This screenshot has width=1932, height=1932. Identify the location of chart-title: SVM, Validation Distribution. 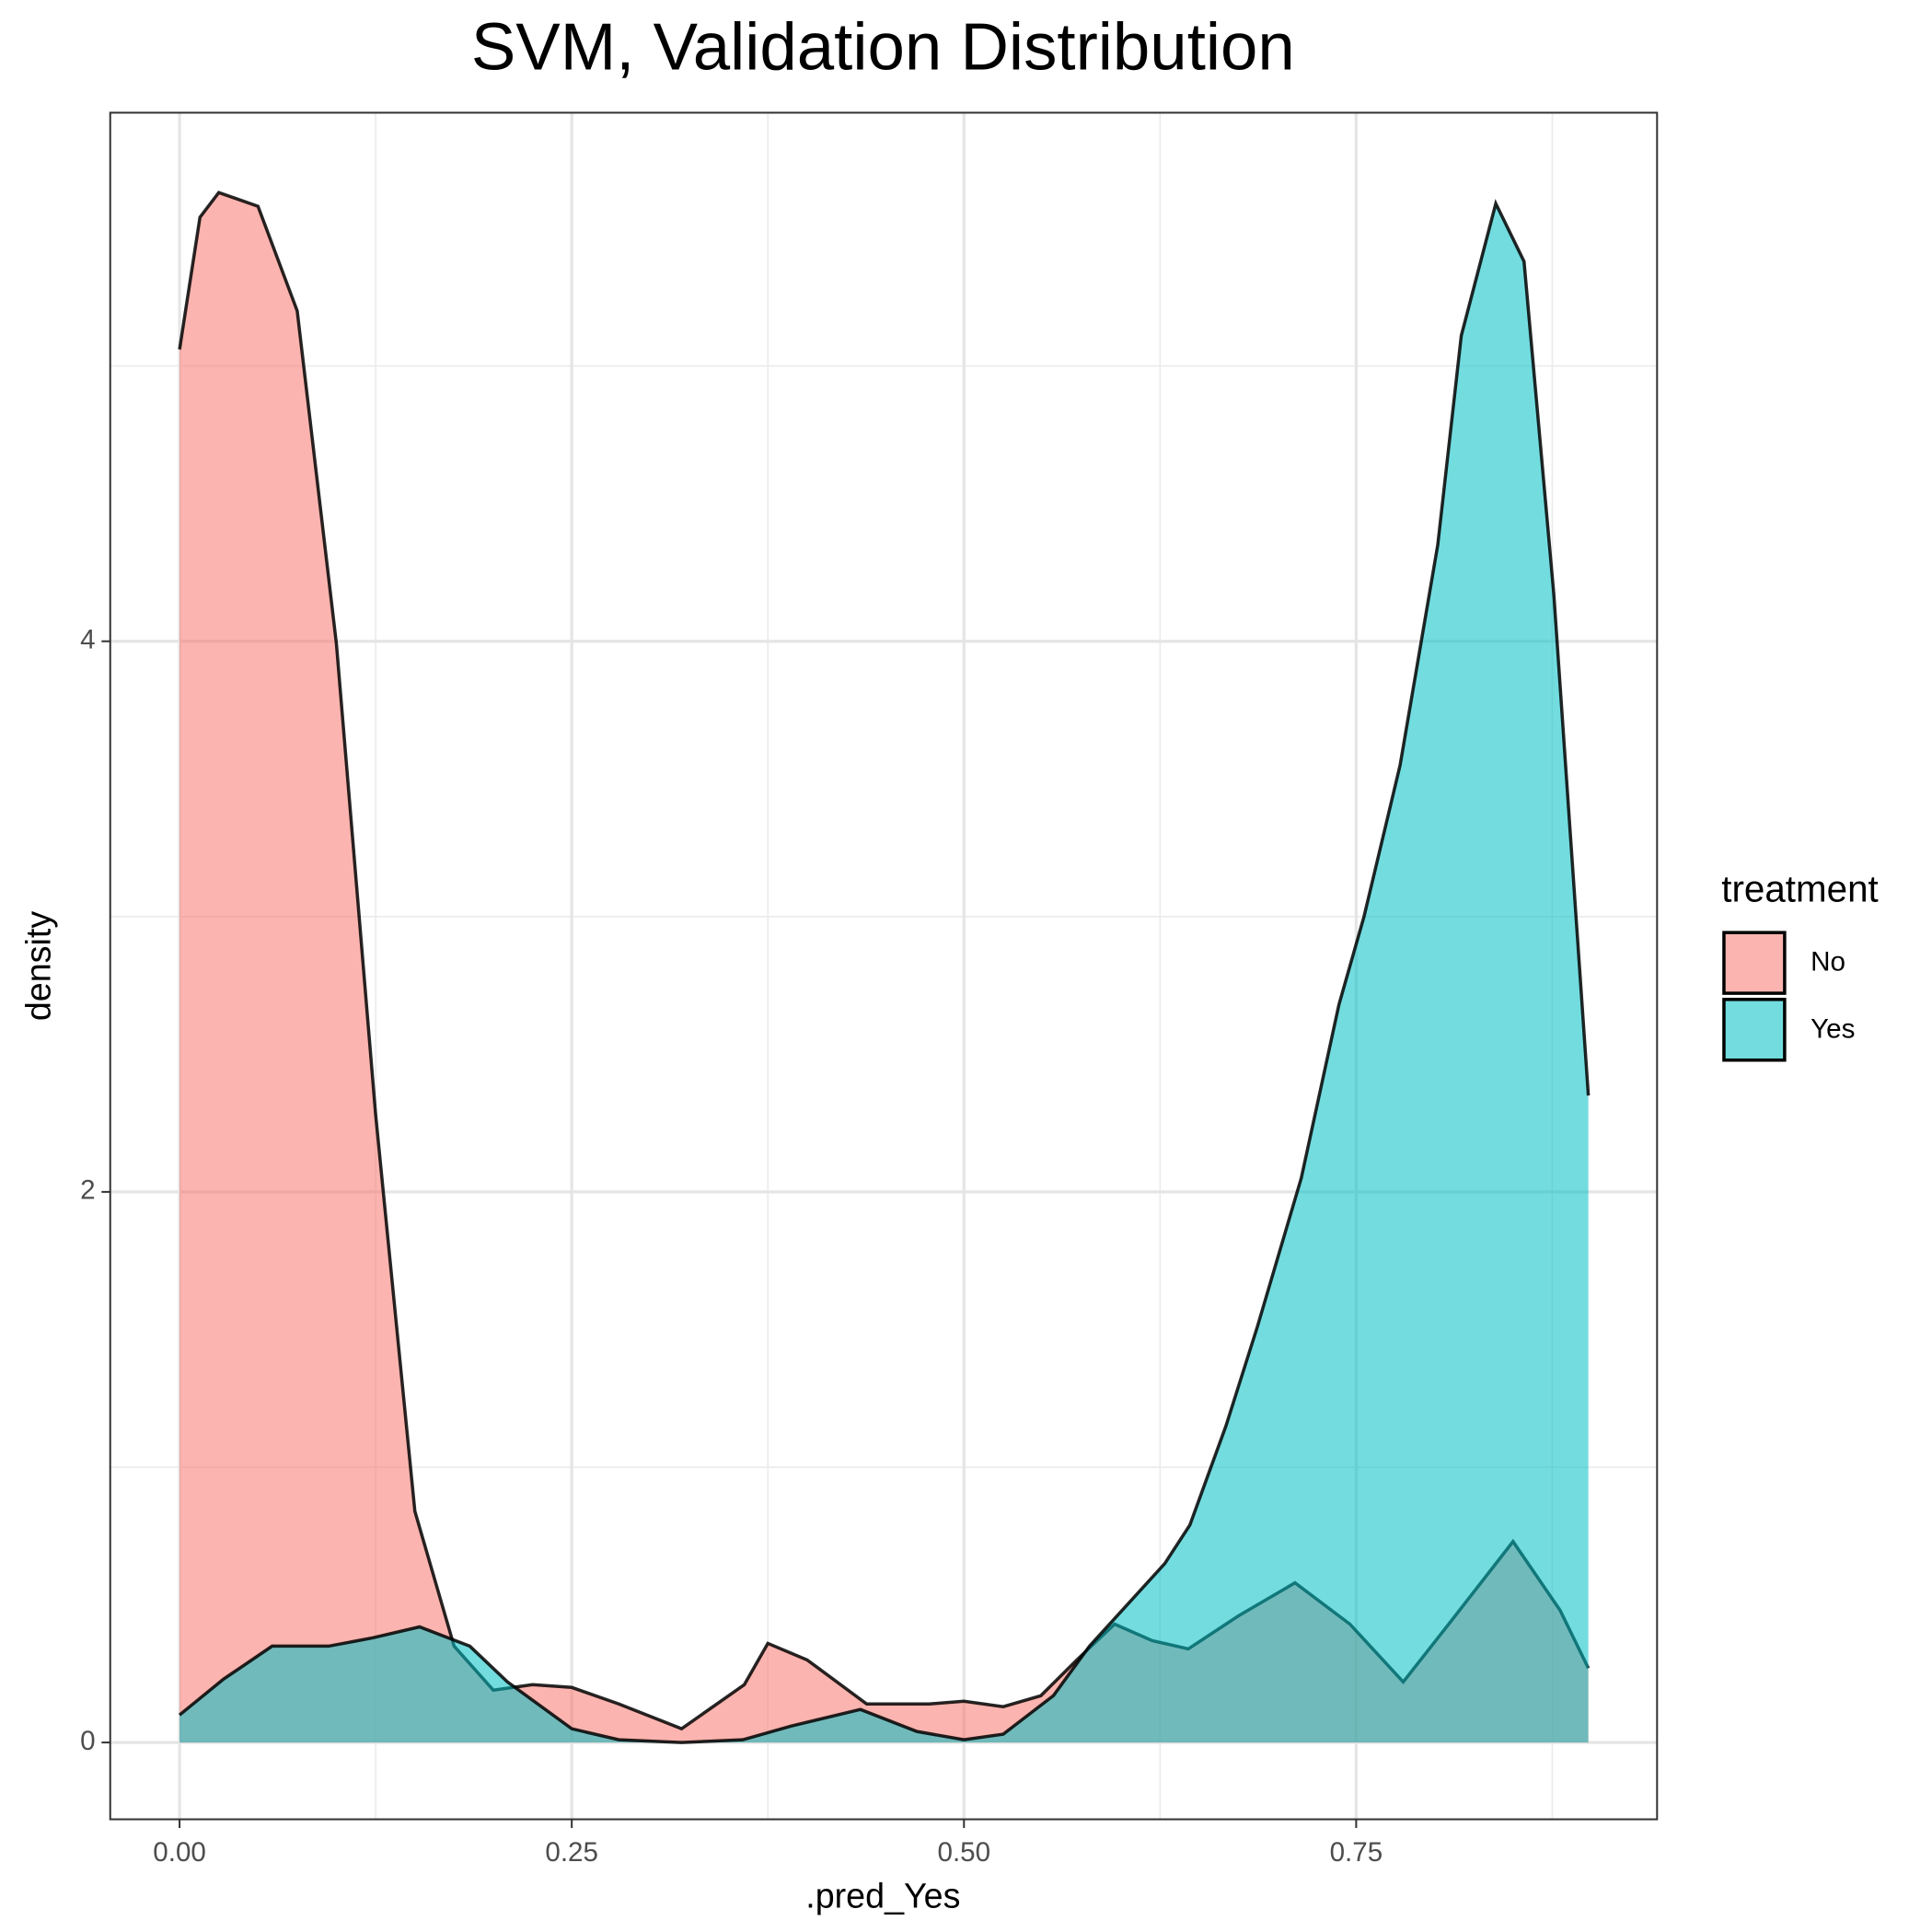
(883, 48).